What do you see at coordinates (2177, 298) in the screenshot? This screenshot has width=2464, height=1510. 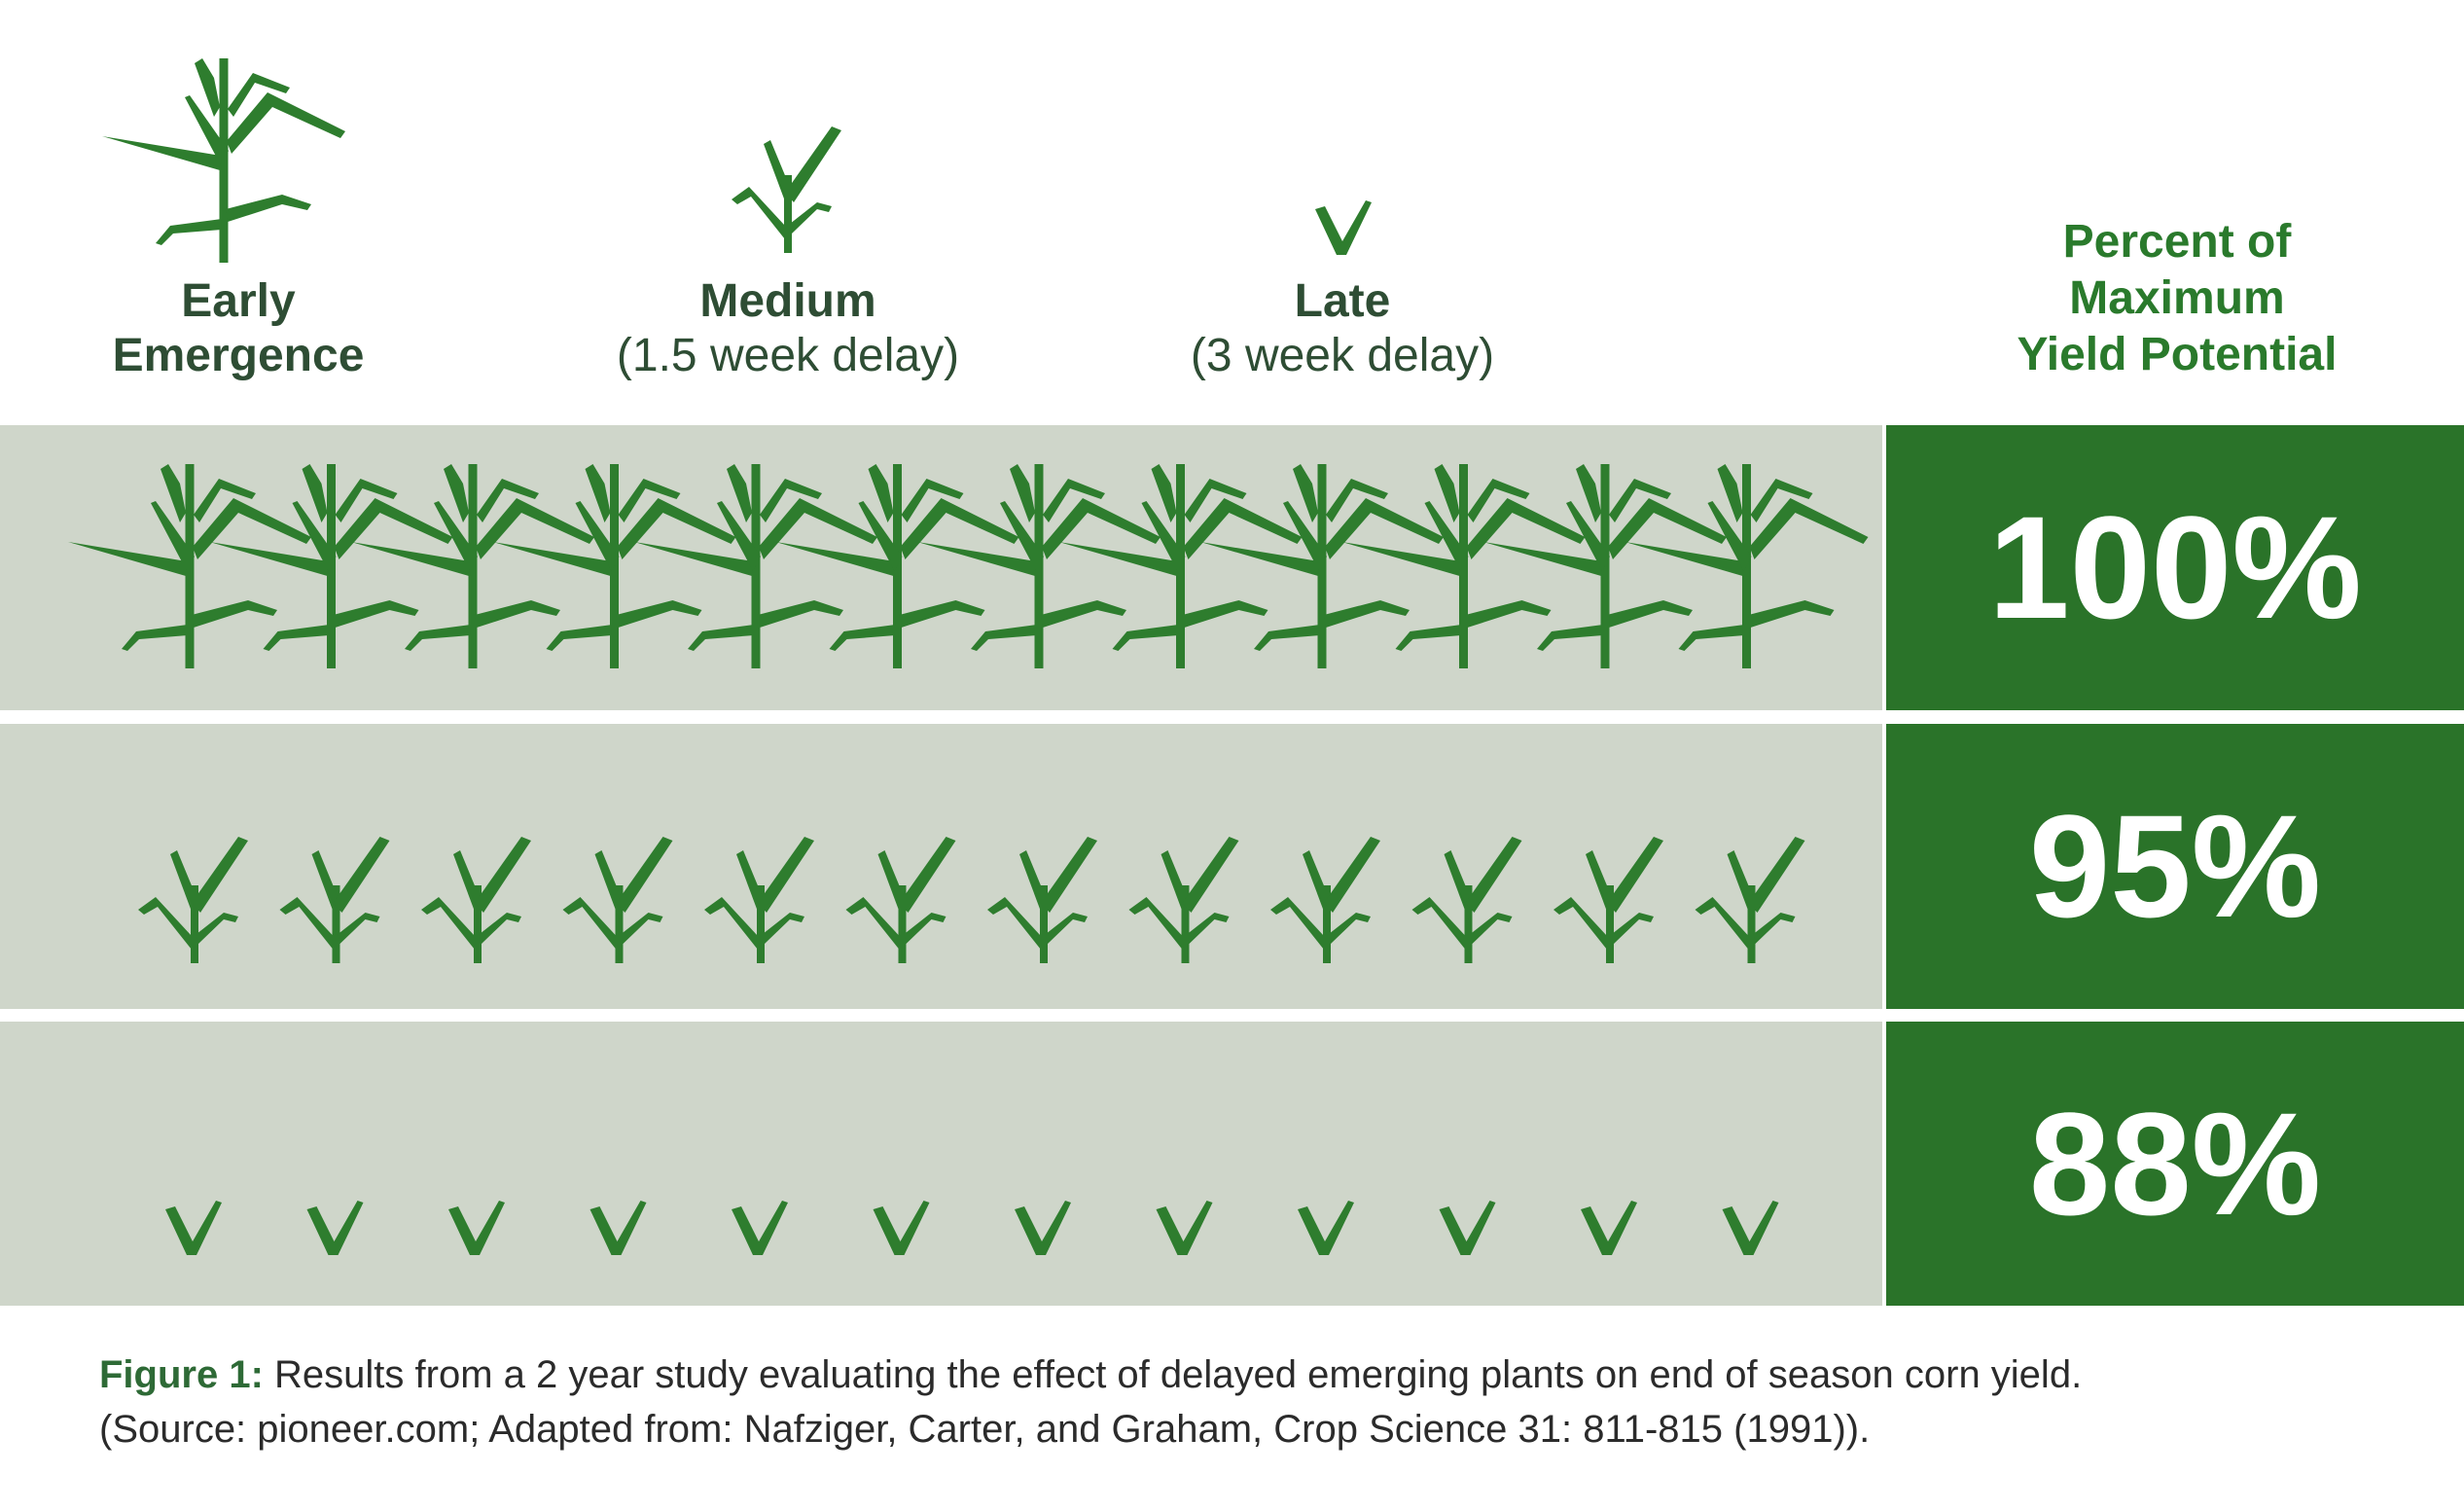 I see `value-header-line-2: Maximum` at bounding box center [2177, 298].